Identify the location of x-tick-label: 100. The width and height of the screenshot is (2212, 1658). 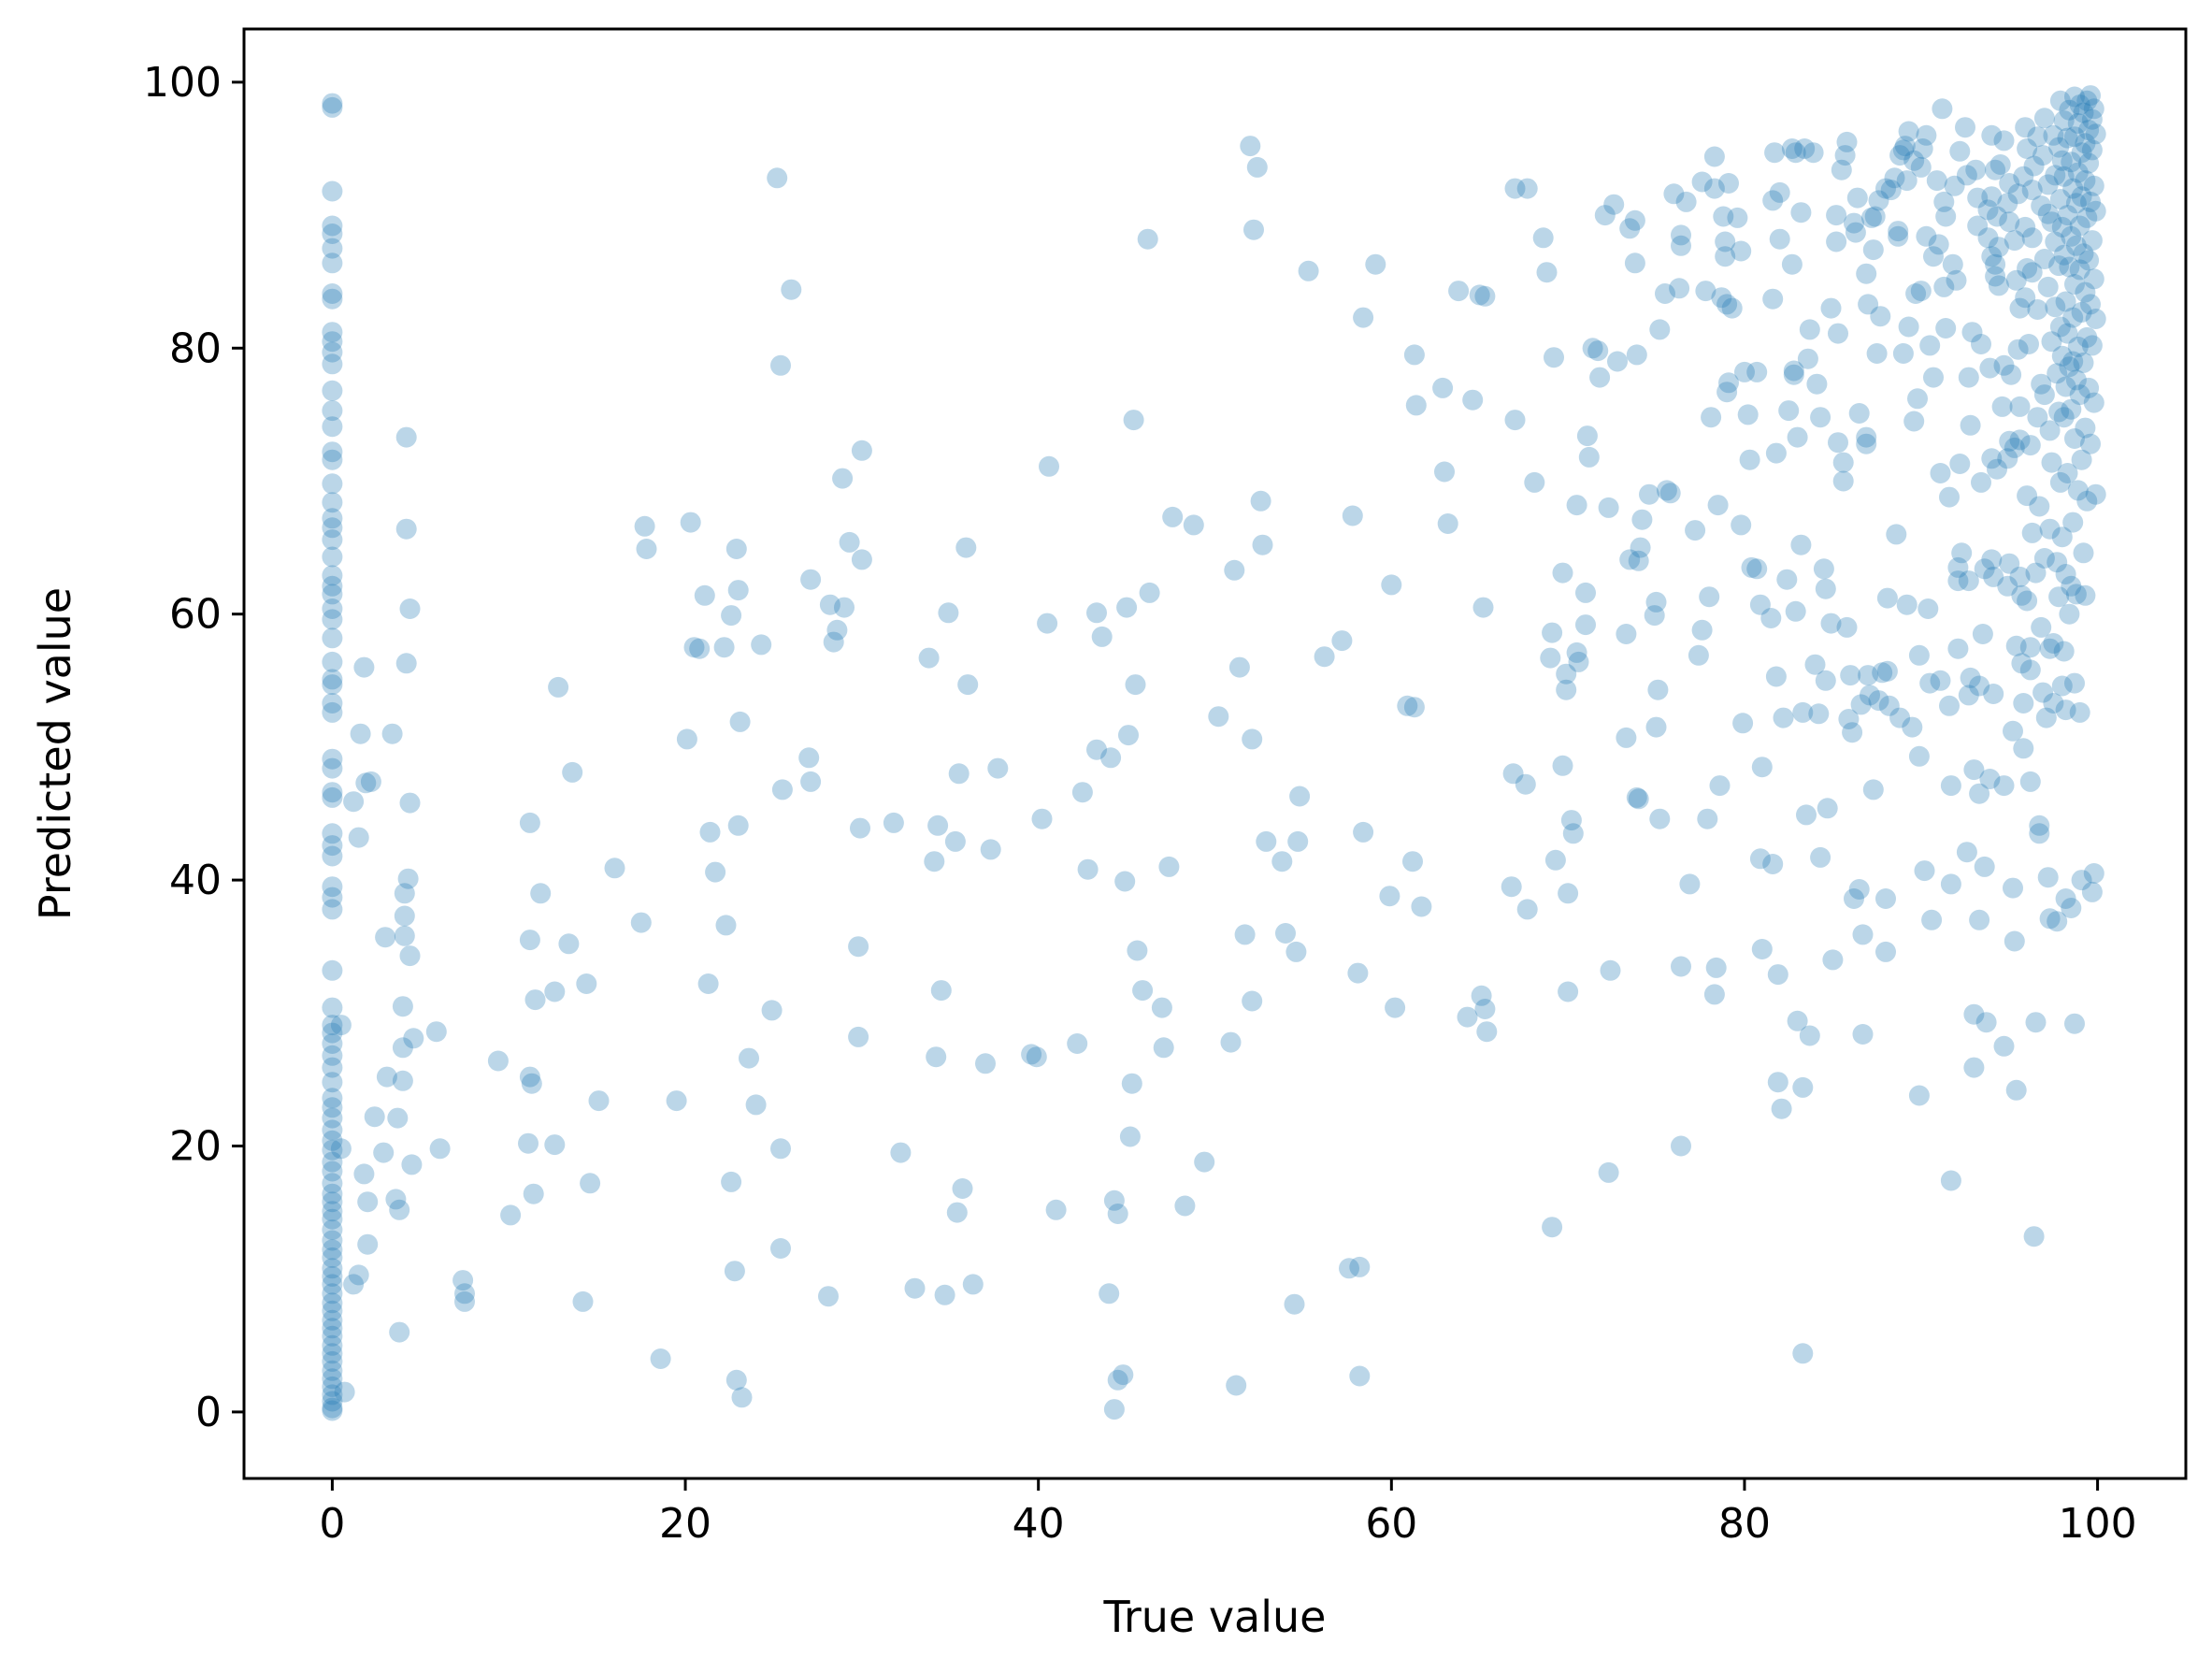
(2098, 1524).